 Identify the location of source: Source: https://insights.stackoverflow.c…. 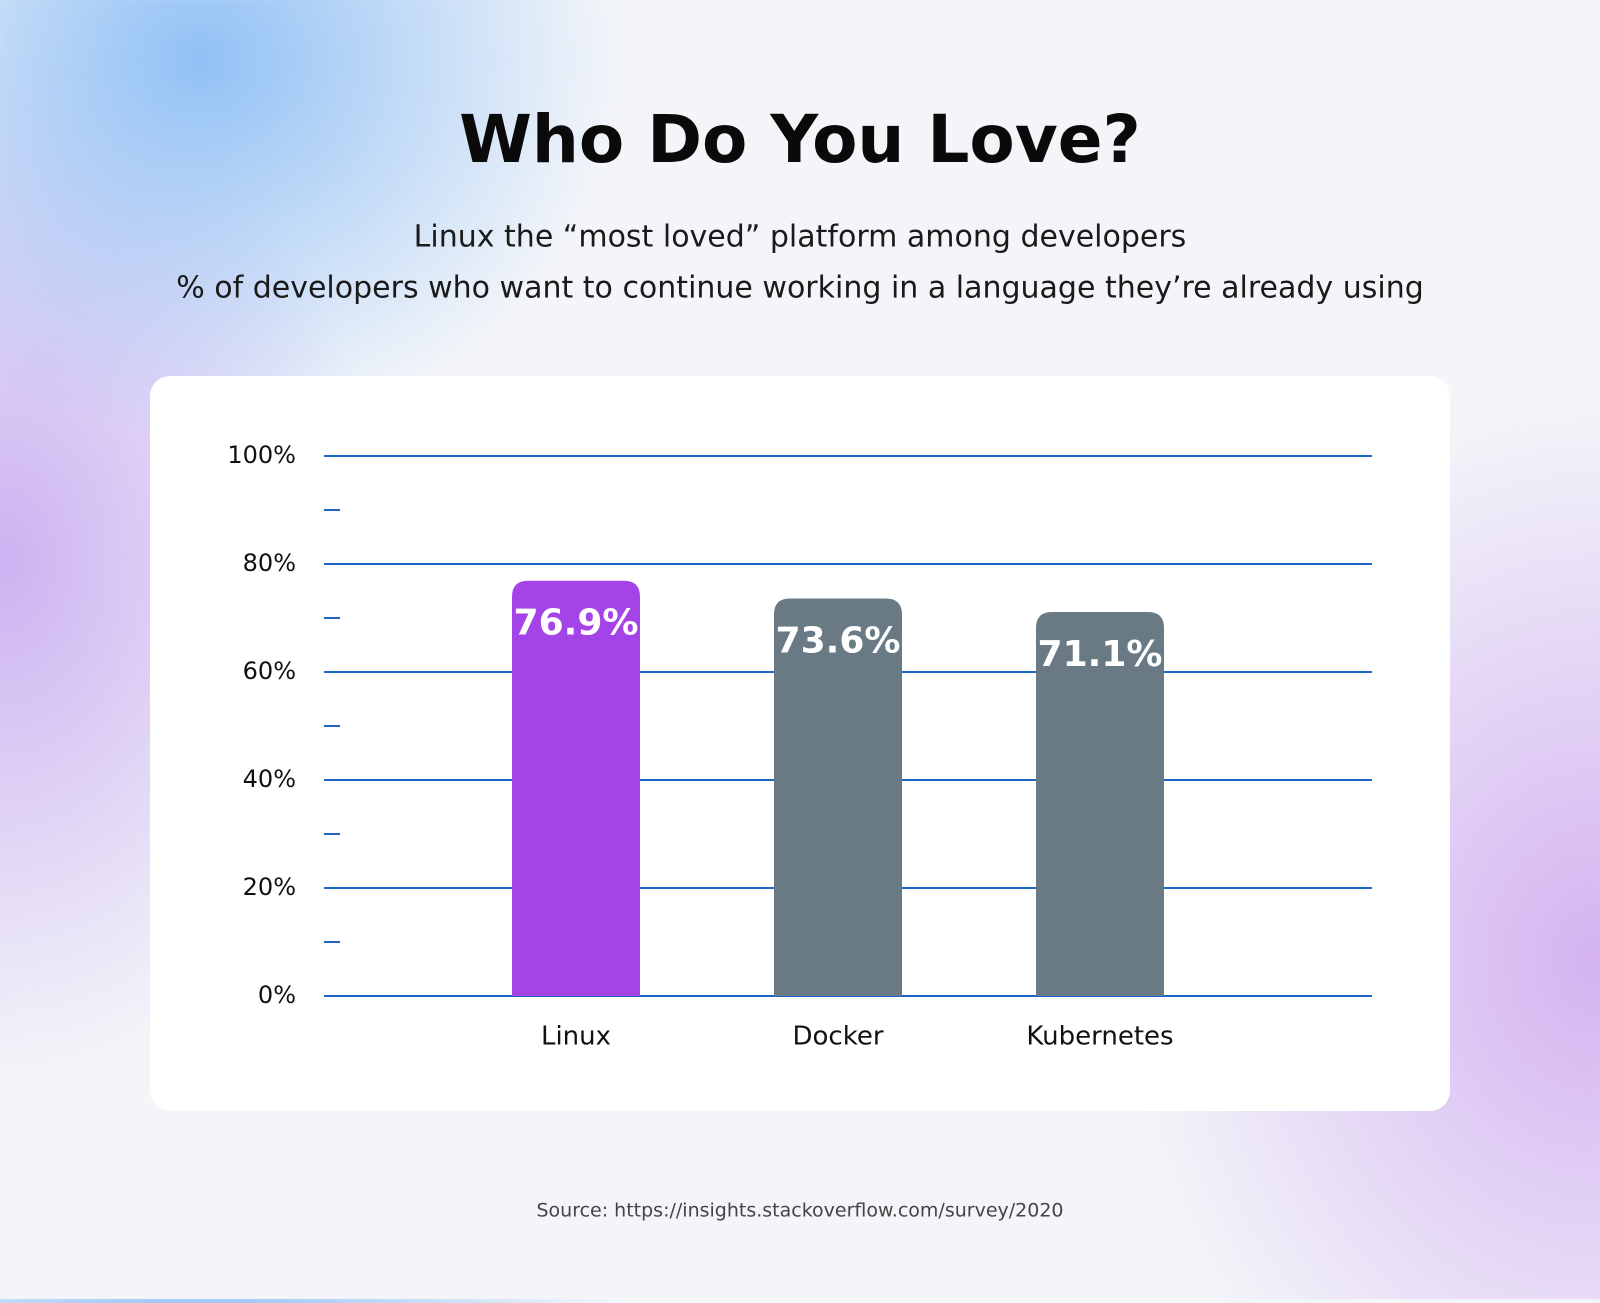
(799, 1211).